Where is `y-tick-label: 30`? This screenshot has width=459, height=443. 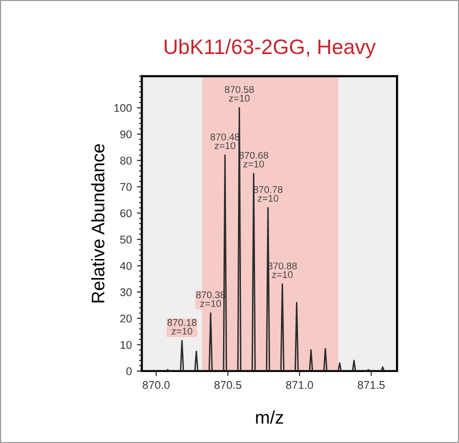
y-tick-label: 30 is located at coordinates (126, 292).